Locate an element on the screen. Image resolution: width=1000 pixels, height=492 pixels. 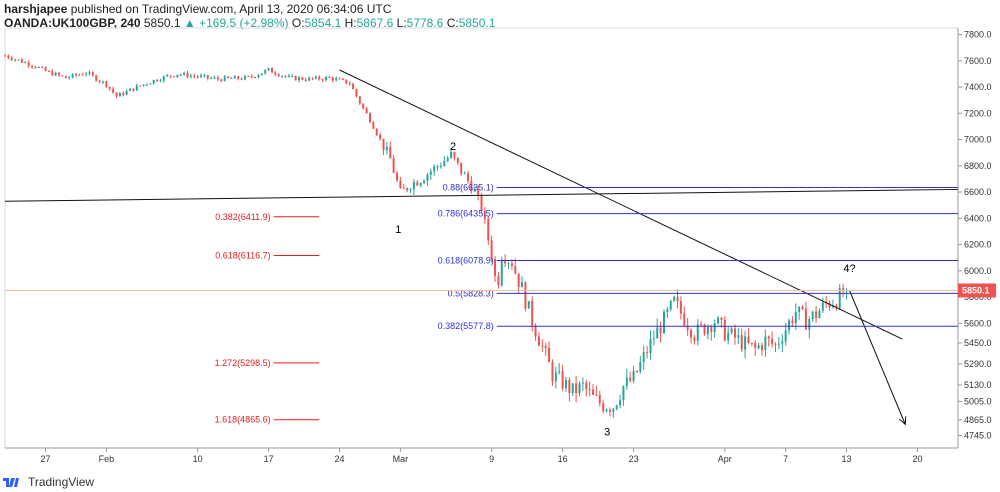
author-name: harshjapee is located at coordinates (36, 9).